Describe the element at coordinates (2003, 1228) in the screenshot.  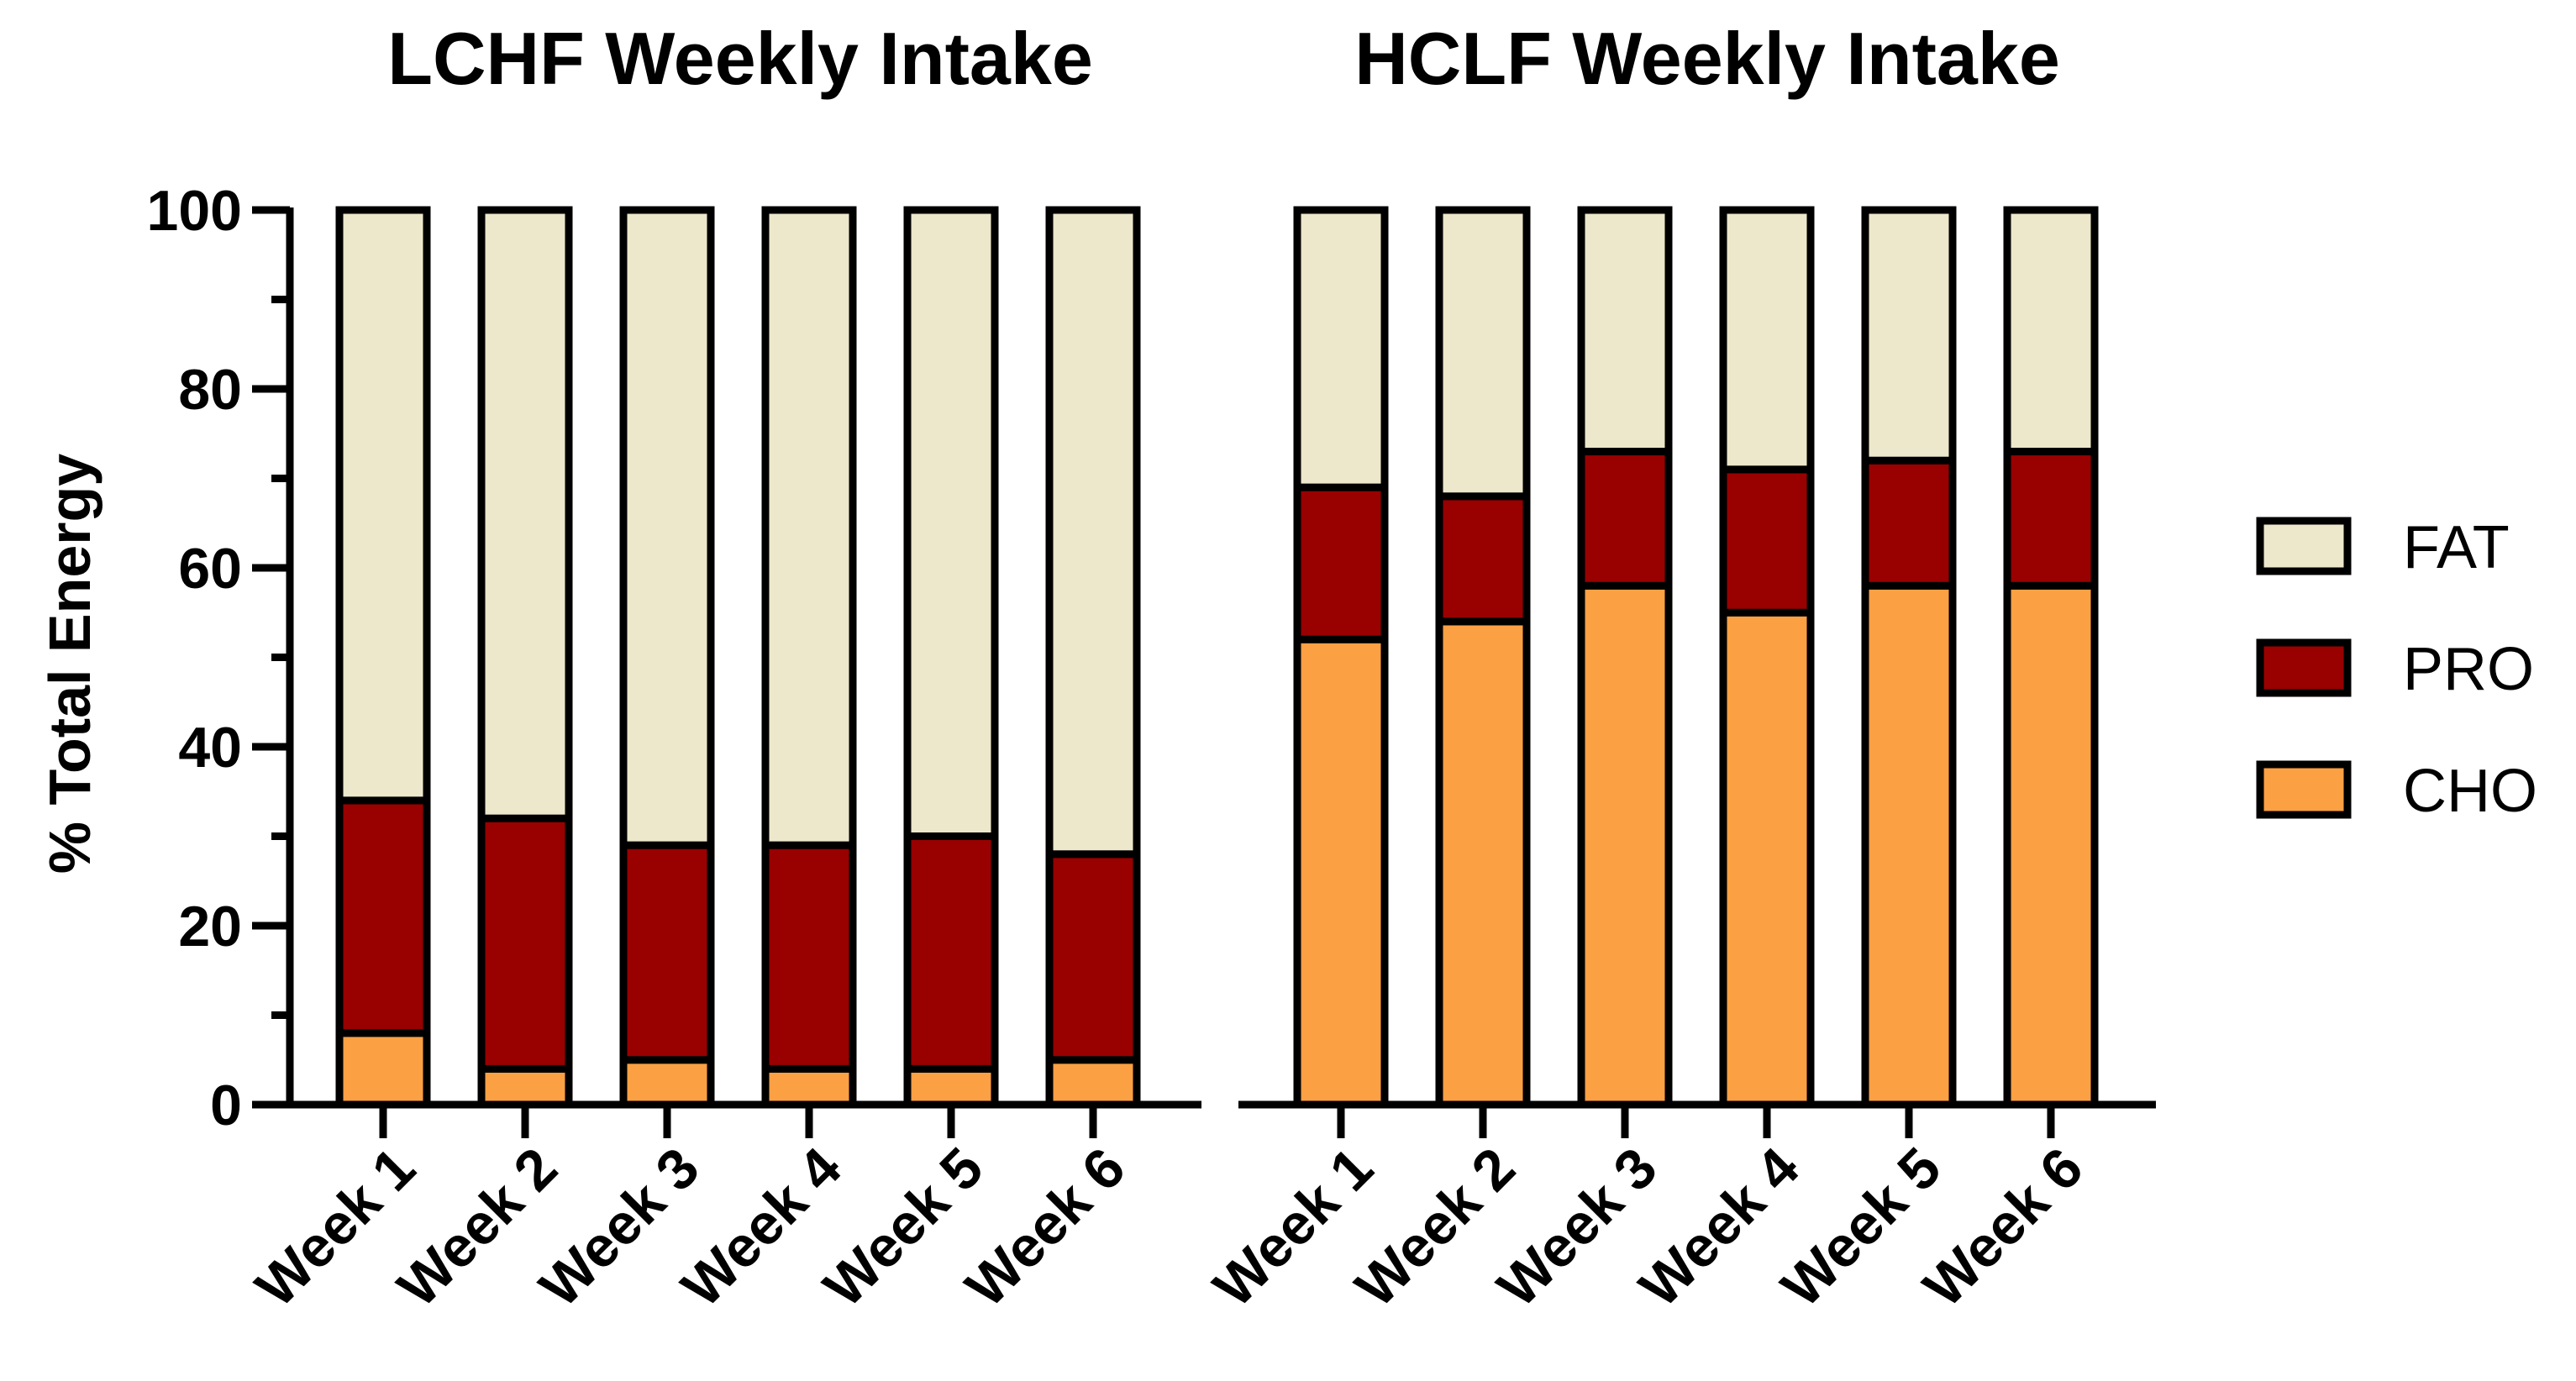
I see `hclf-x-tick-label: Week 6` at that location.